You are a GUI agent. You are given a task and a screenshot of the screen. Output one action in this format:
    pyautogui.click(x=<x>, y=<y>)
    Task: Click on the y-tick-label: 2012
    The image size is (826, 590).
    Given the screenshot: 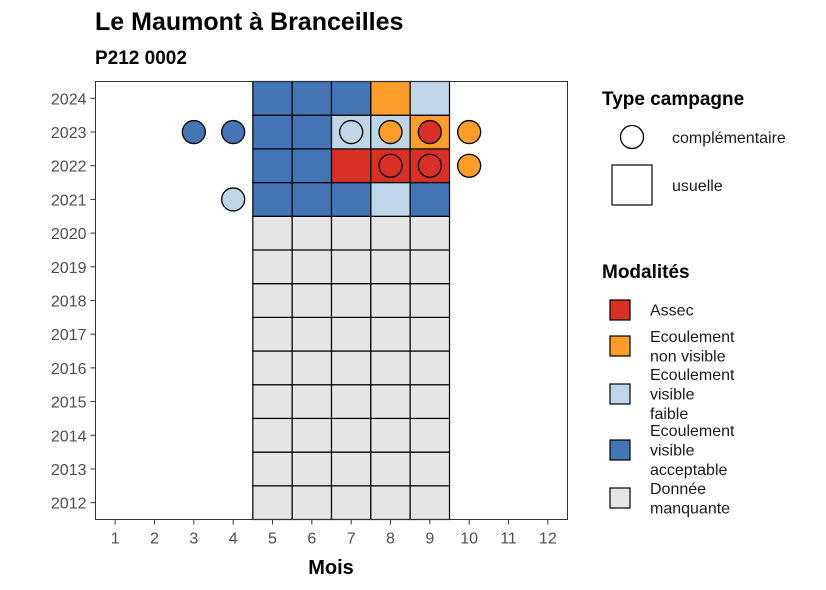 What is the action you would take?
    pyautogui.click(x=69, y=504)
    